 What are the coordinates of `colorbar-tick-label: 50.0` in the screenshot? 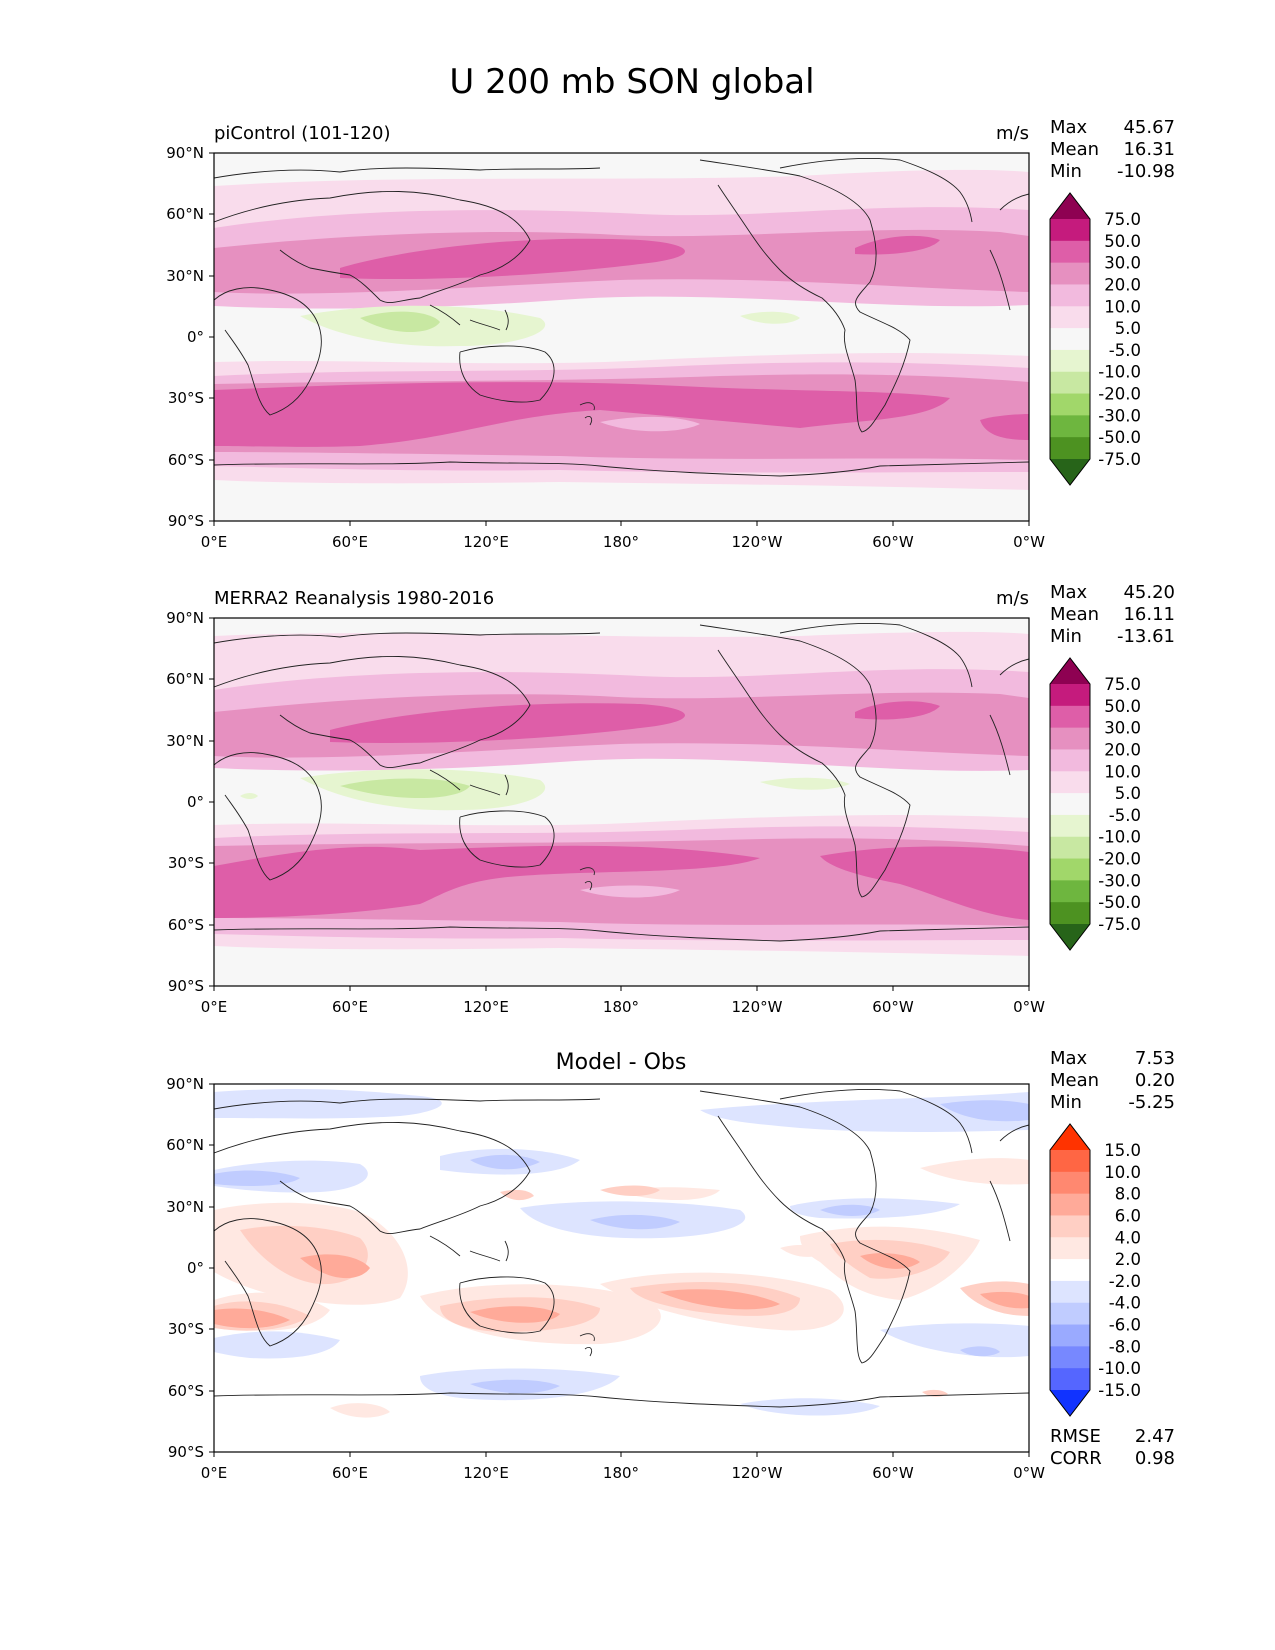 It's located at (1122, 706).